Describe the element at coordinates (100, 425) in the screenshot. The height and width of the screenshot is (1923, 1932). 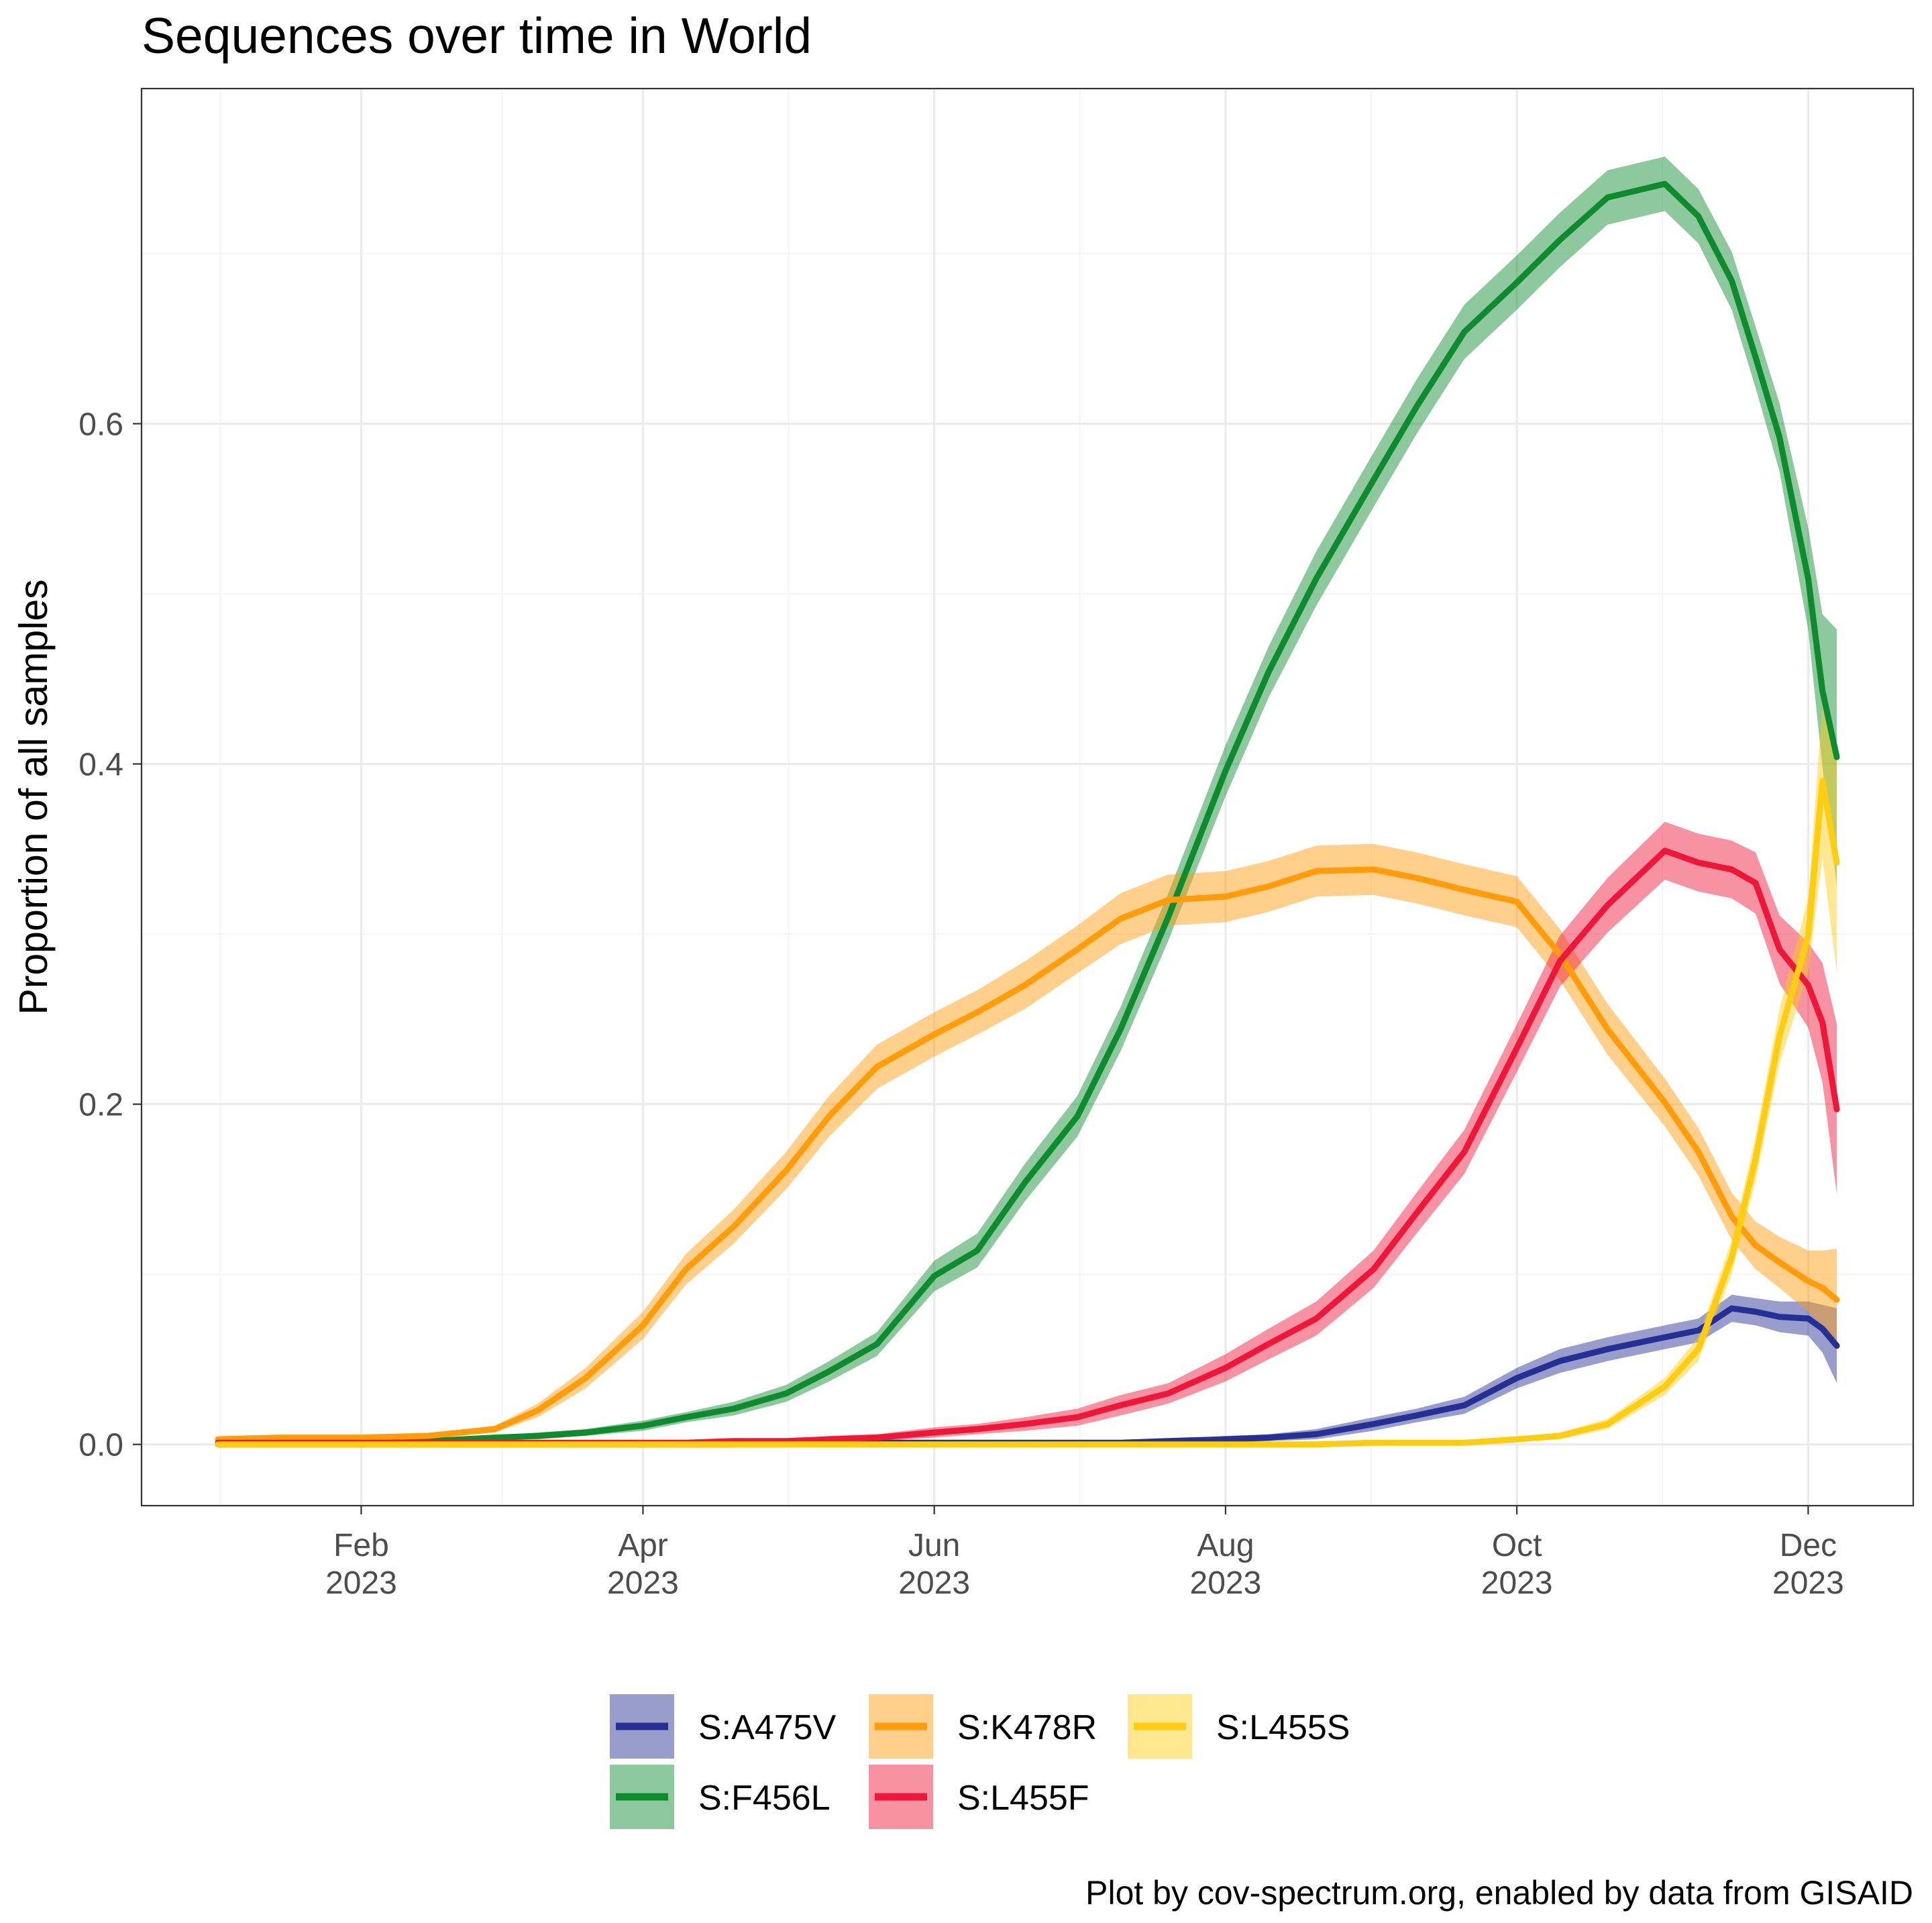
I see `y-tick-label: 0.6` at that location.